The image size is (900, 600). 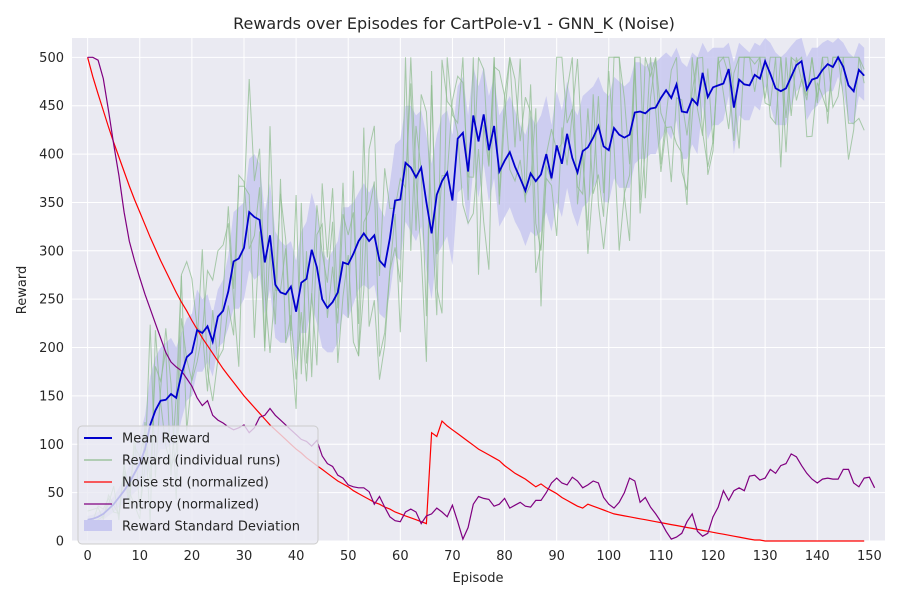 What do you see at coordinates (139, 556) in the screenshot?
I see `x-tick-label: 10` at bounding box center [139, 556].